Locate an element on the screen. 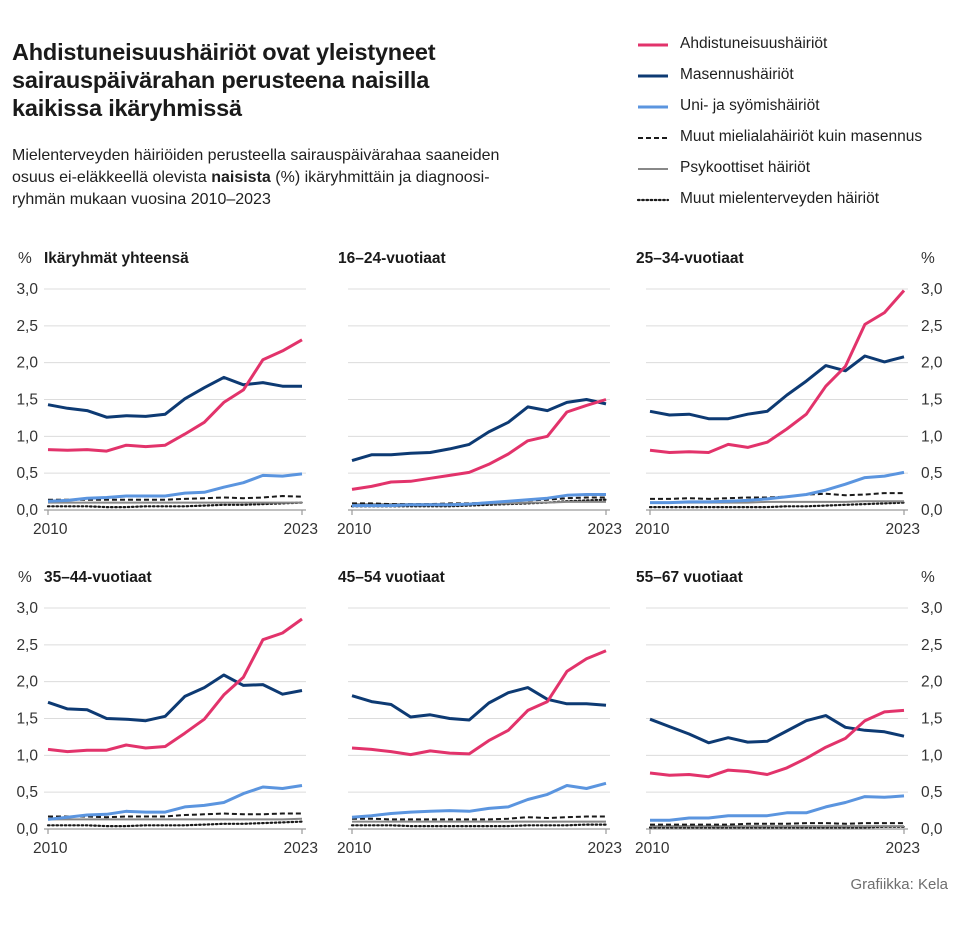 This screenshot has height=925, width=960. legend-item: Muut mielenterveyden häiriöt is located at coordinates (796, 204).